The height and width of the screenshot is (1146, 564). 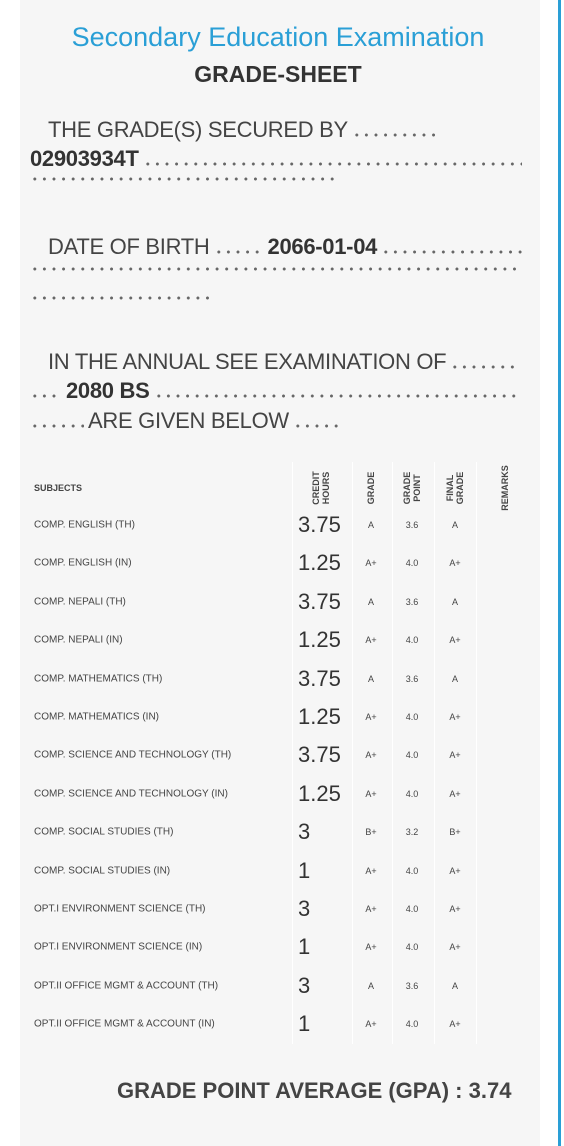 What do you see at coordinates (371, 488) in the screenshot?
I see `column-header: GRADE` at bounding box center [371, 488].